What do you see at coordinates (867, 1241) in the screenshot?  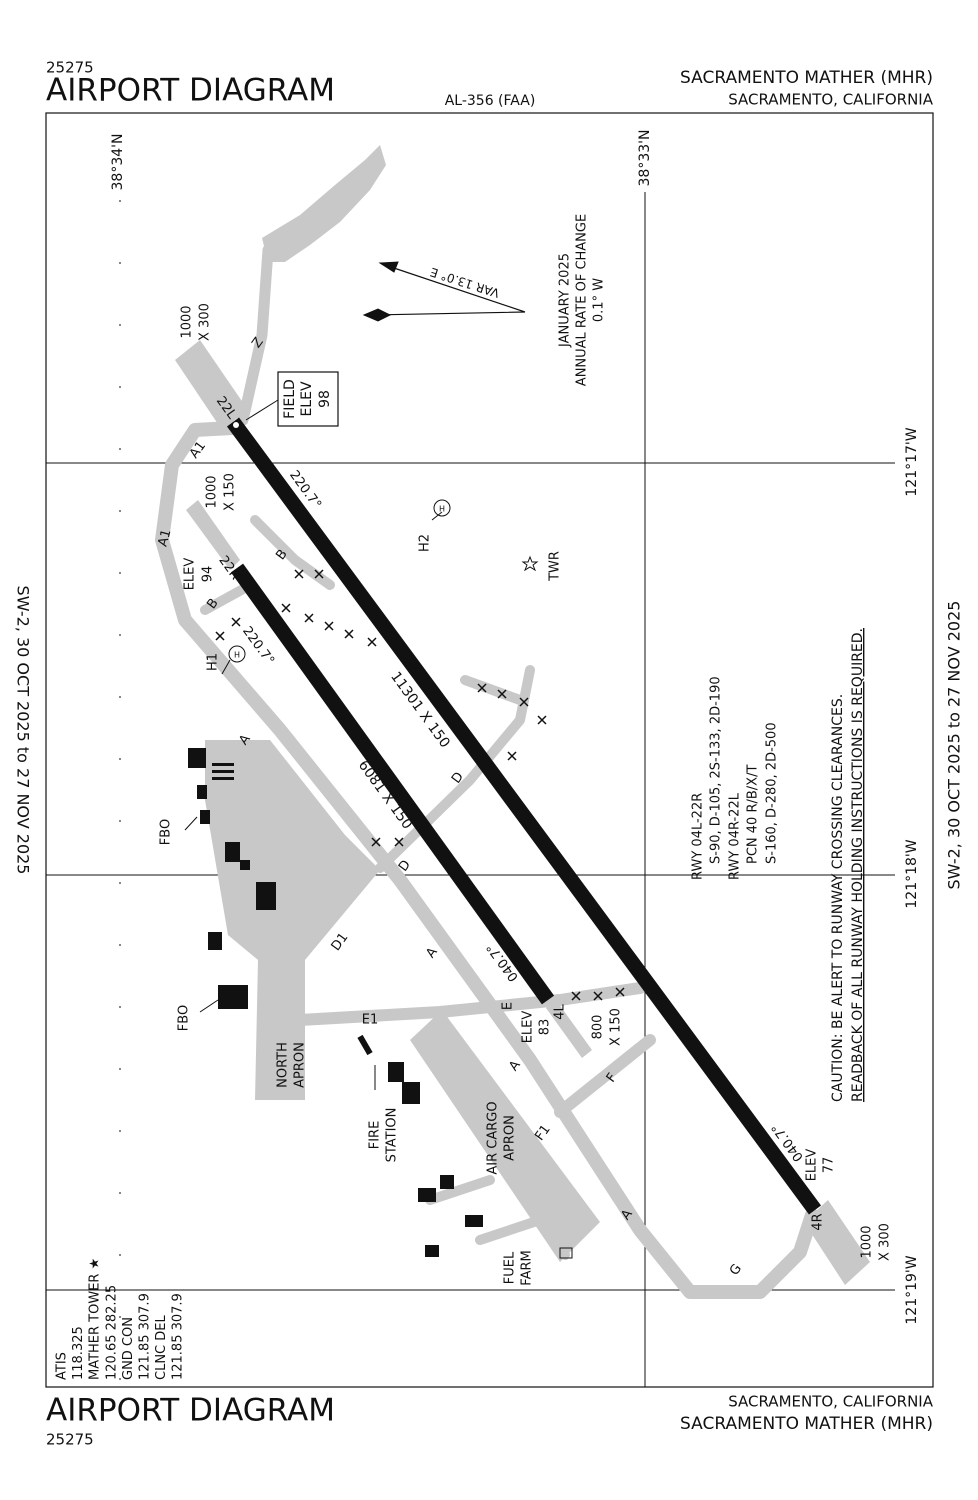 I see `blast-south: 1000` at bounding box center [867, 1241].